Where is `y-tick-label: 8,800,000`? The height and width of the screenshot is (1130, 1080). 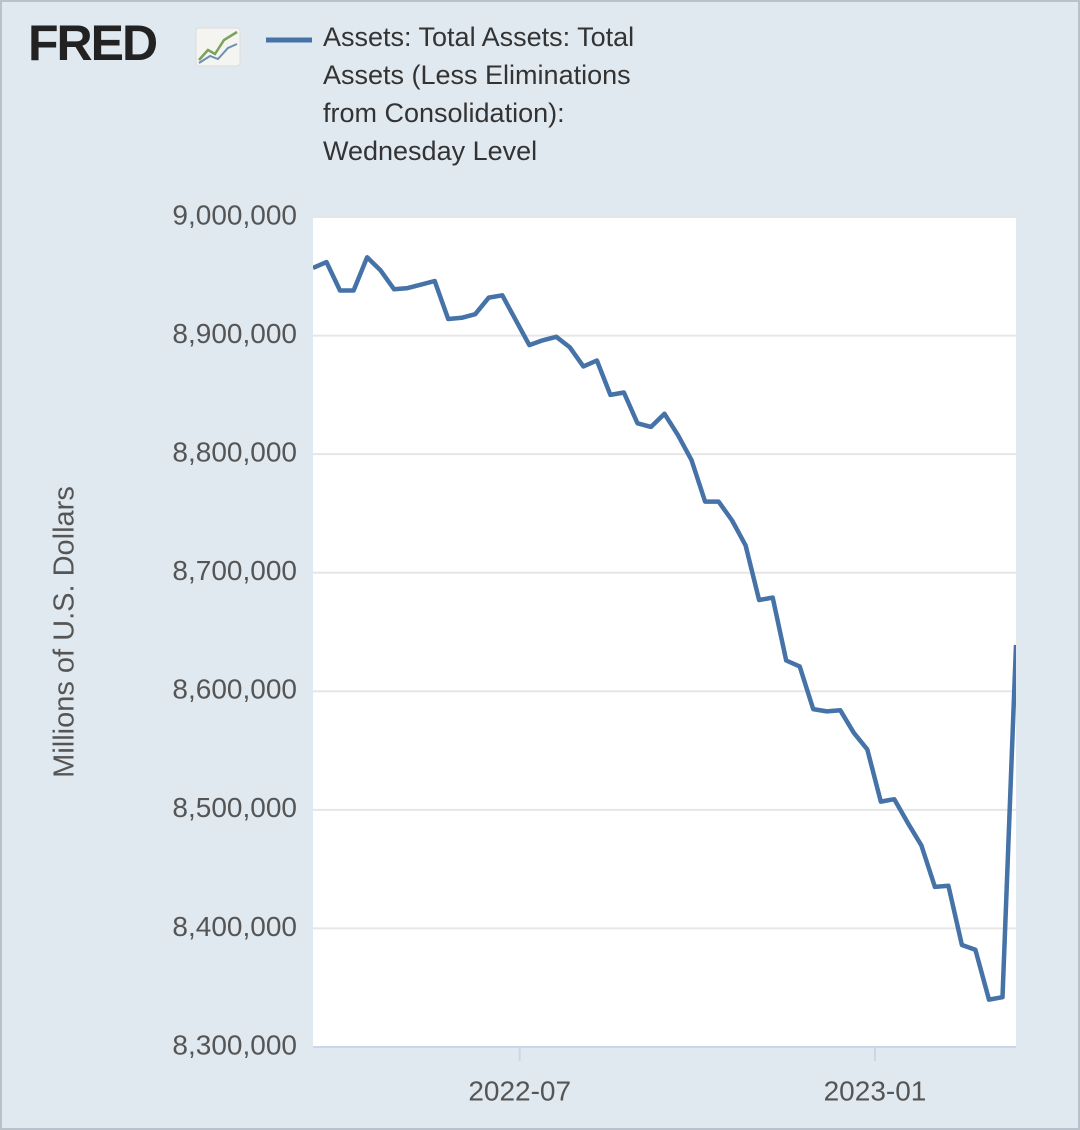 y-tick-label: 8,800,000 is located at coordinates (234, 452).